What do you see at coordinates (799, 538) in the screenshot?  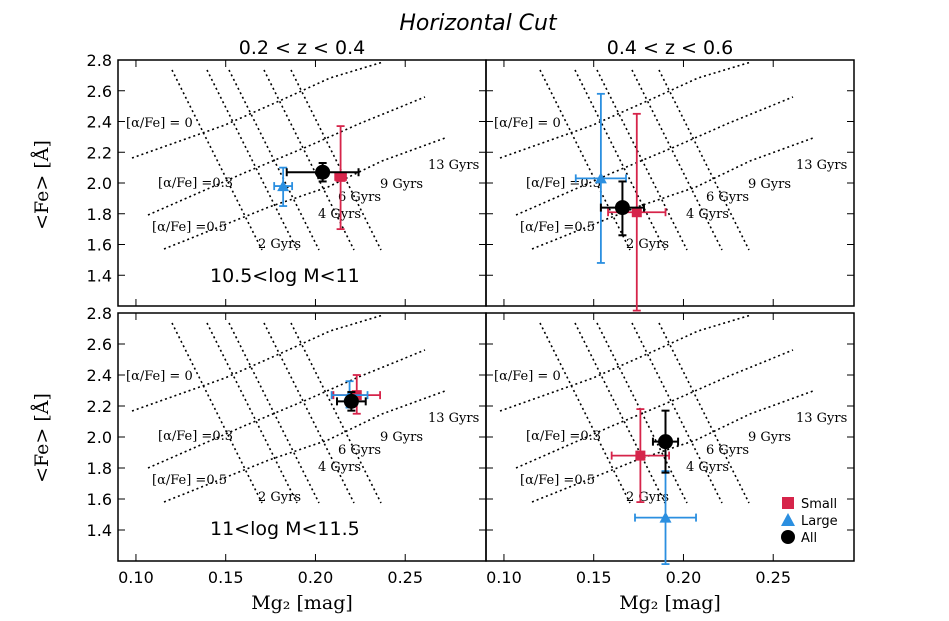 I see `legend-entry-all: All` at bounding box center [799, 538].